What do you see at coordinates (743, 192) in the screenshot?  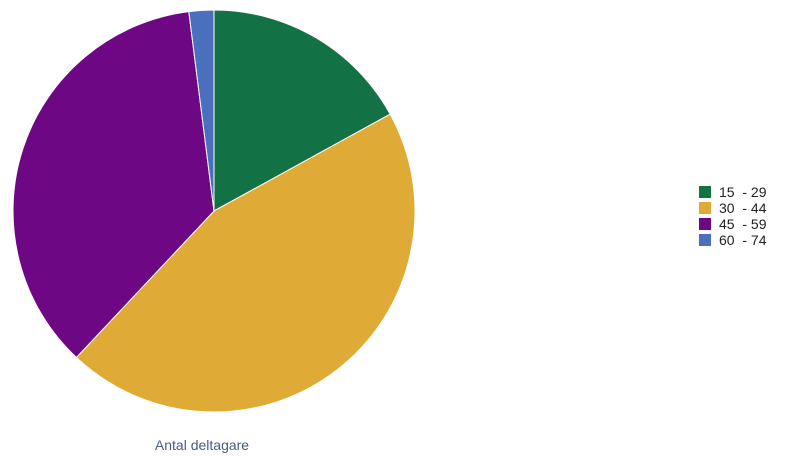 I see `legend-label-0: 15 - 29` at bounding box center [743, 192].